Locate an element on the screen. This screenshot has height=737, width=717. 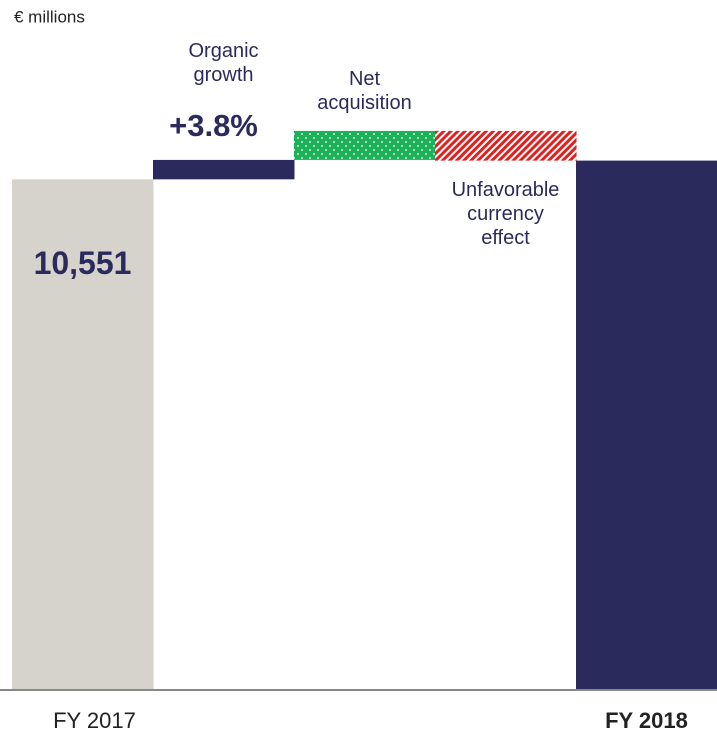
unit-label: € millions is located at coordinates (49, 16).